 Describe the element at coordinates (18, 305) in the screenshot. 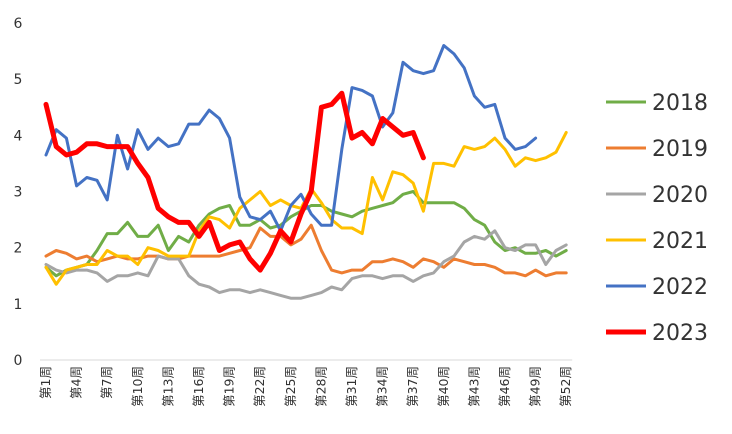

I see `y-tick-label: 1` at that location.